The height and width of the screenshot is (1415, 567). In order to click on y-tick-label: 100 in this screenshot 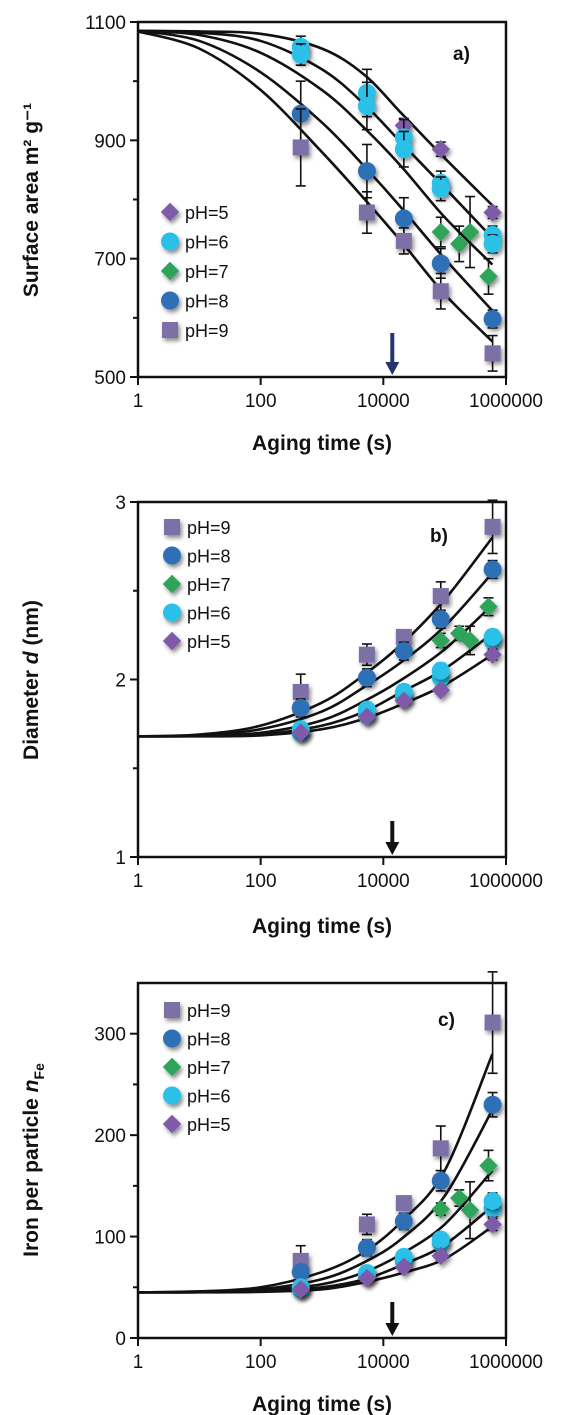, I will do `click(110, 1238)`.